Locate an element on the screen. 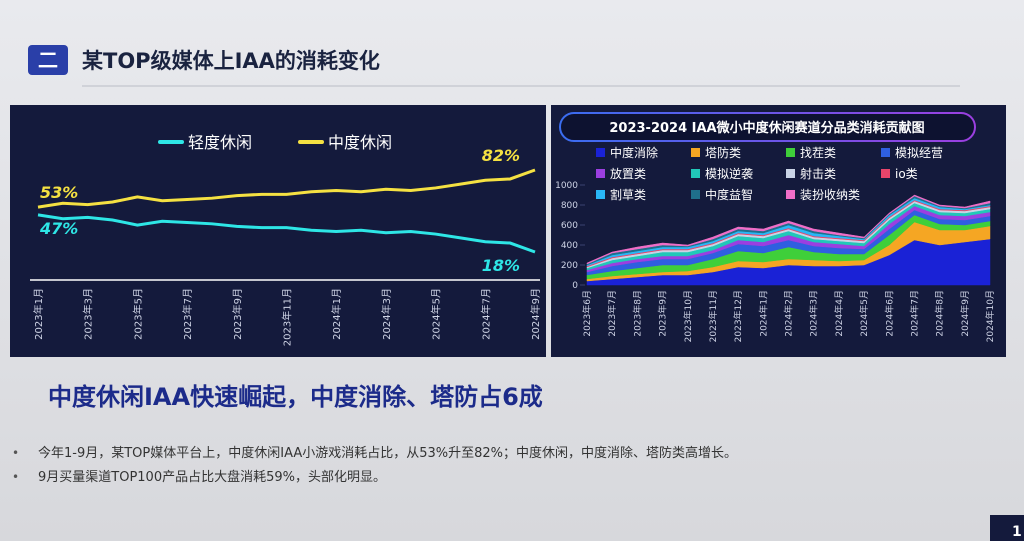 The image size is (1024, 541). x-tick-label: 2024年6月 is located at coordinates (889, 313).